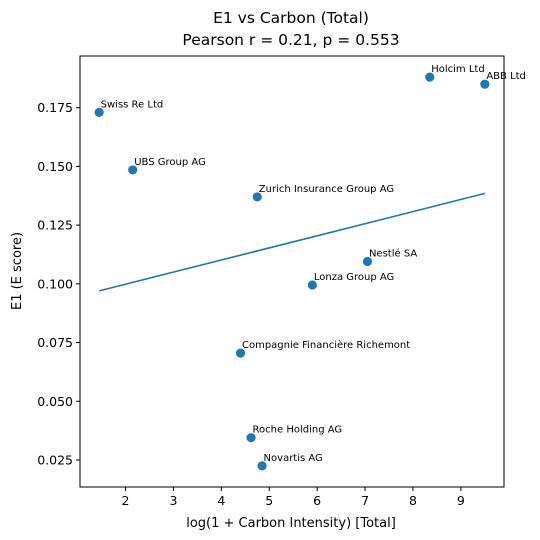  I want to click on y-tick-label: 0.125, so click(55, 225).